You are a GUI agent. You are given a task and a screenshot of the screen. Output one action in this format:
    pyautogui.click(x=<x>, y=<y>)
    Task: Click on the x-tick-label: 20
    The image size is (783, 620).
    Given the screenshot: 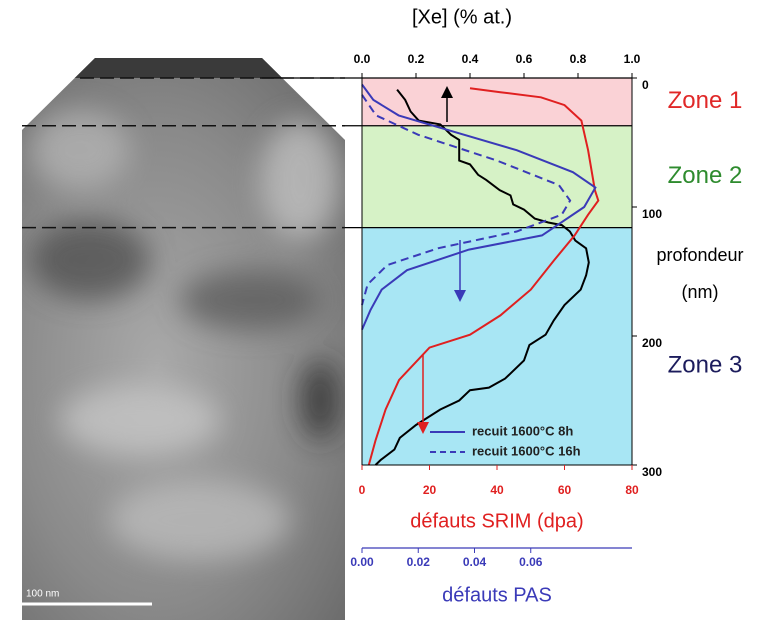 What is the action you would take?
    pyautogui.click(x=430, y=490)
    